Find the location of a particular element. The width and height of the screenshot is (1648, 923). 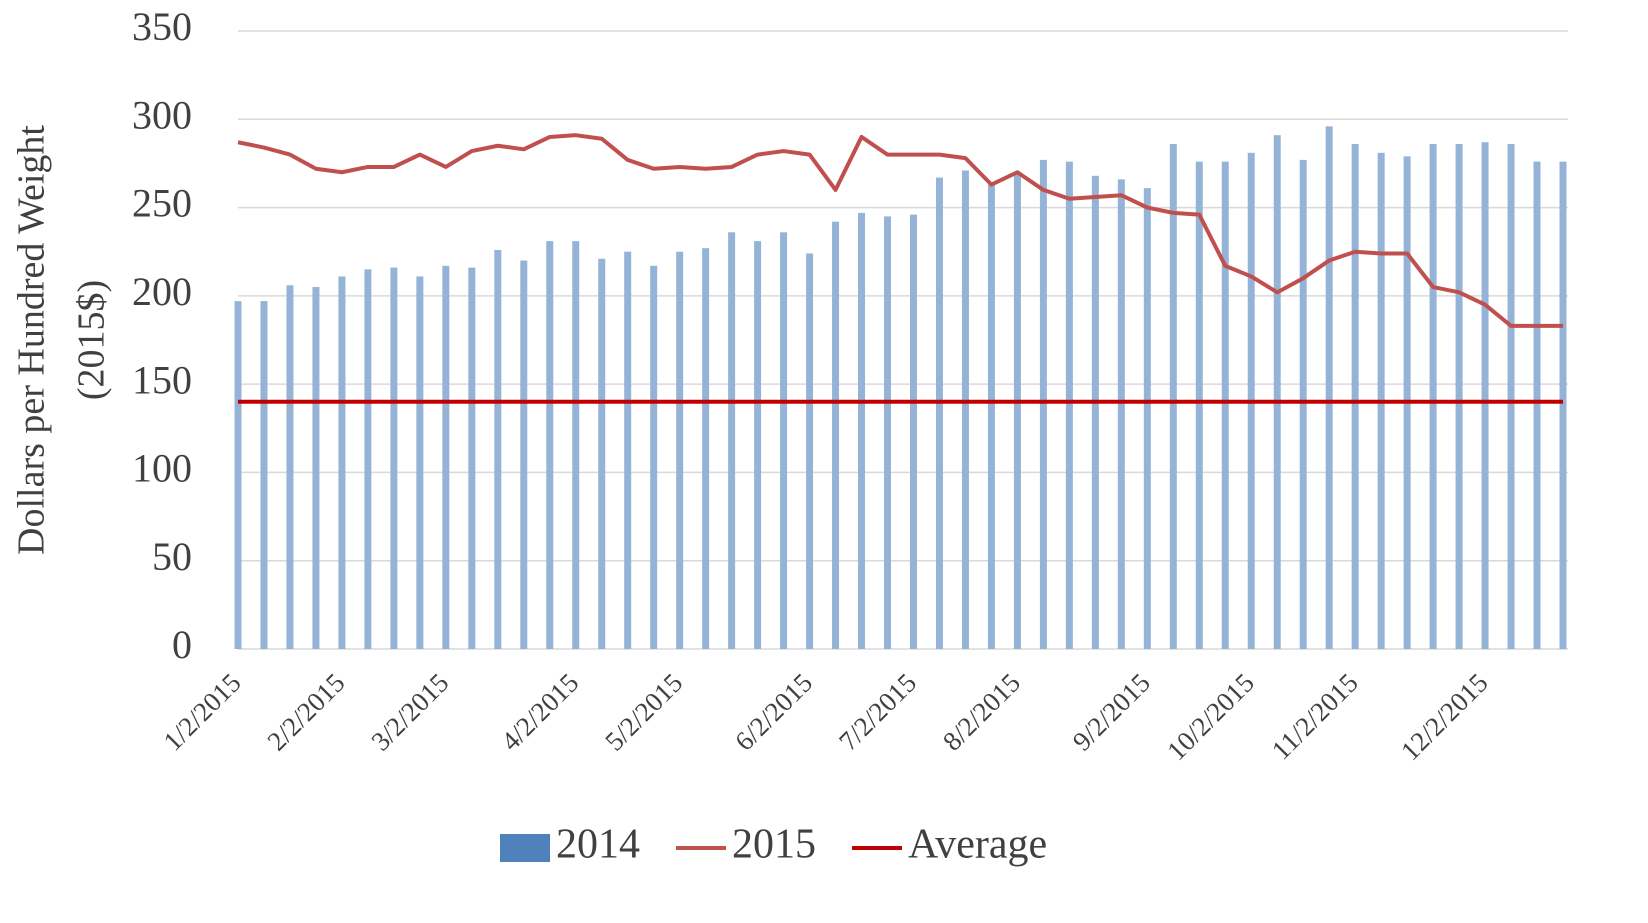

x-tick-label: 11/2/2015 is located at coordinates (1315, 716).